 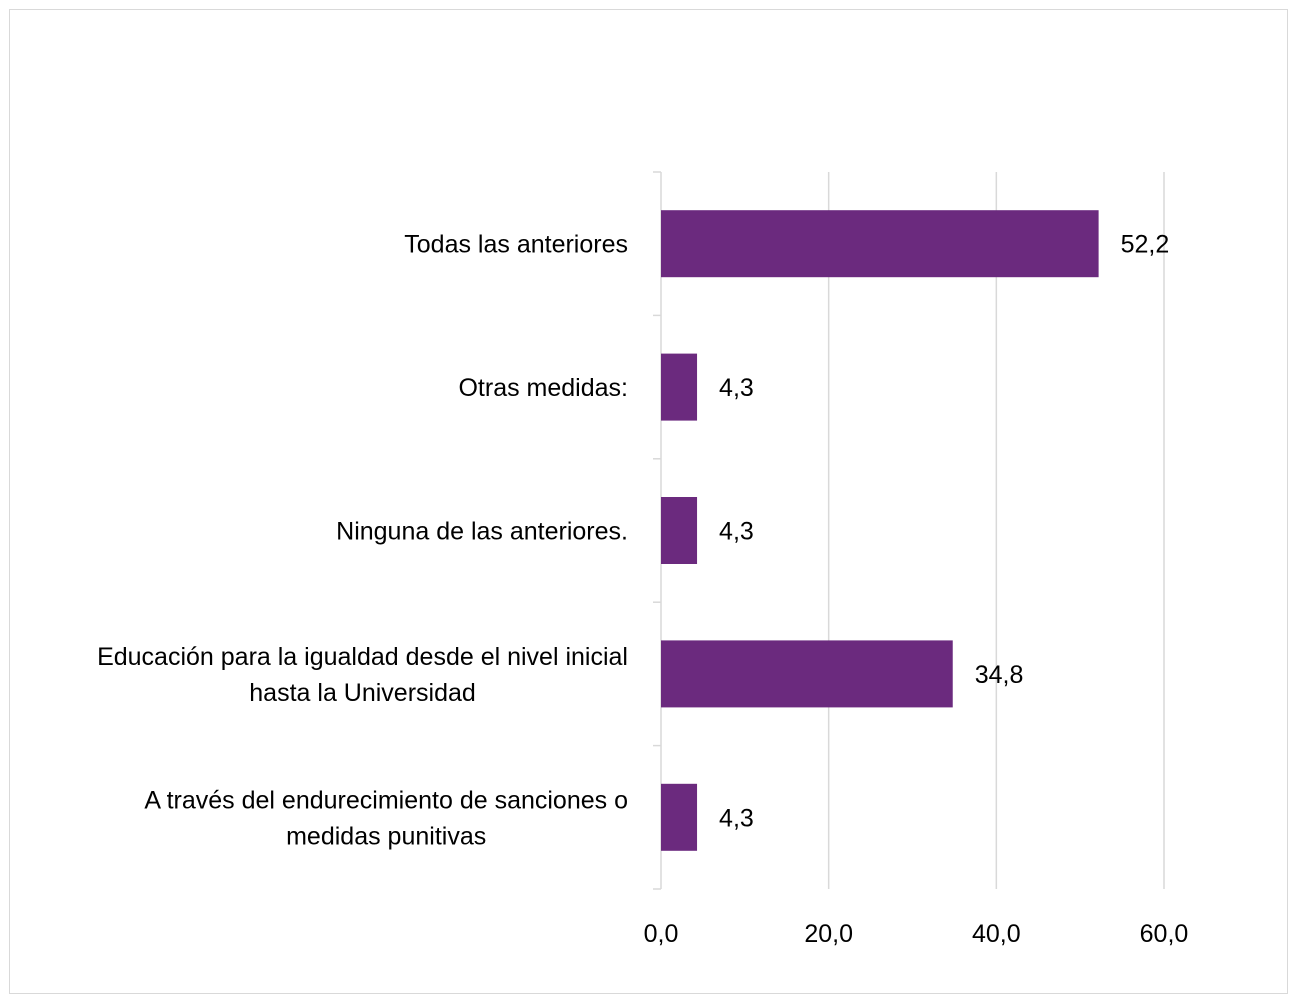 I want to click on category-label: medidas punitivas, so click(x=386, y=836).